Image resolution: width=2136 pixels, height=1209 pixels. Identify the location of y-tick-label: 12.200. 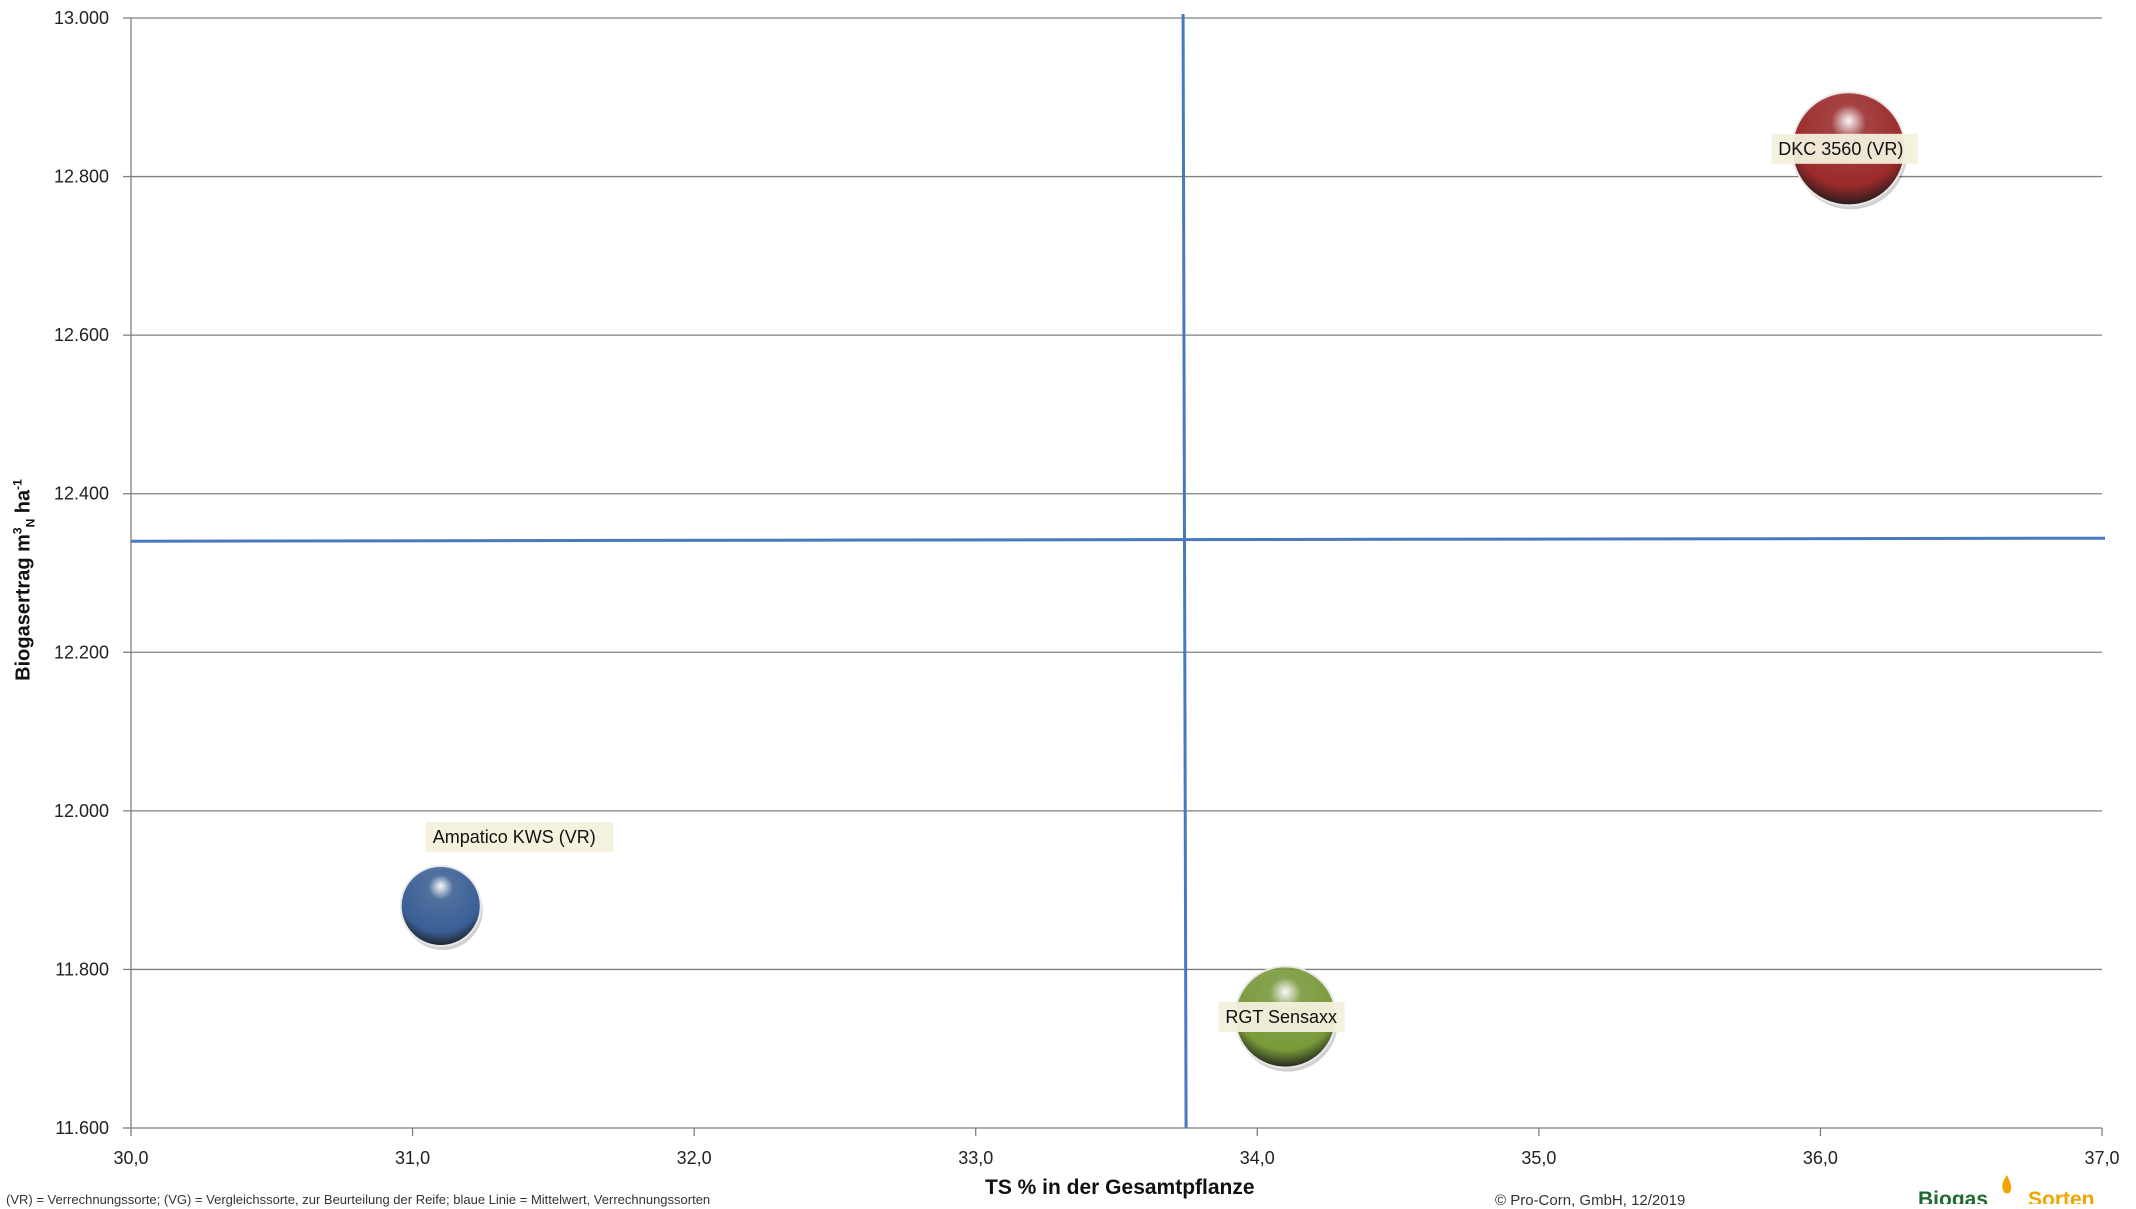
(81, 652).